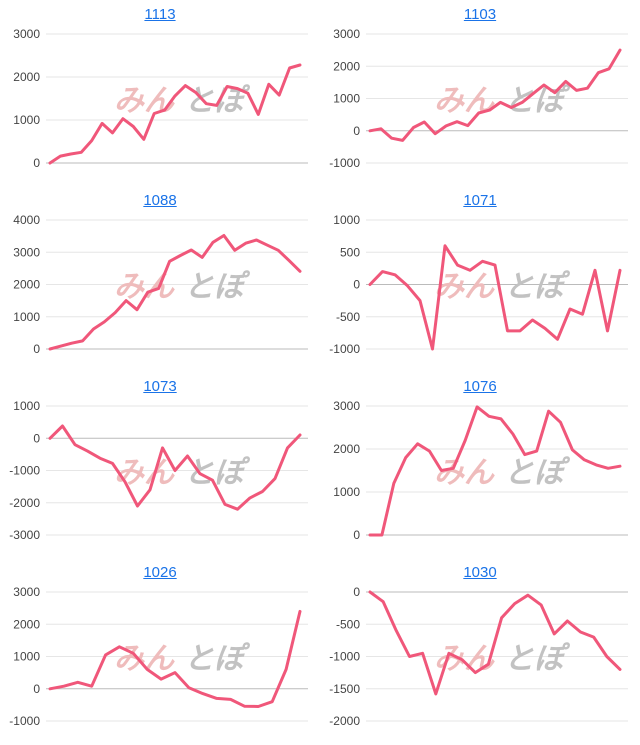 The height and width of the screenshot is (745, 640). I want to click on chart-panel-1103: 1103 -1000 0 1000 2000 3000 みん とぽ, so click(480, 93).